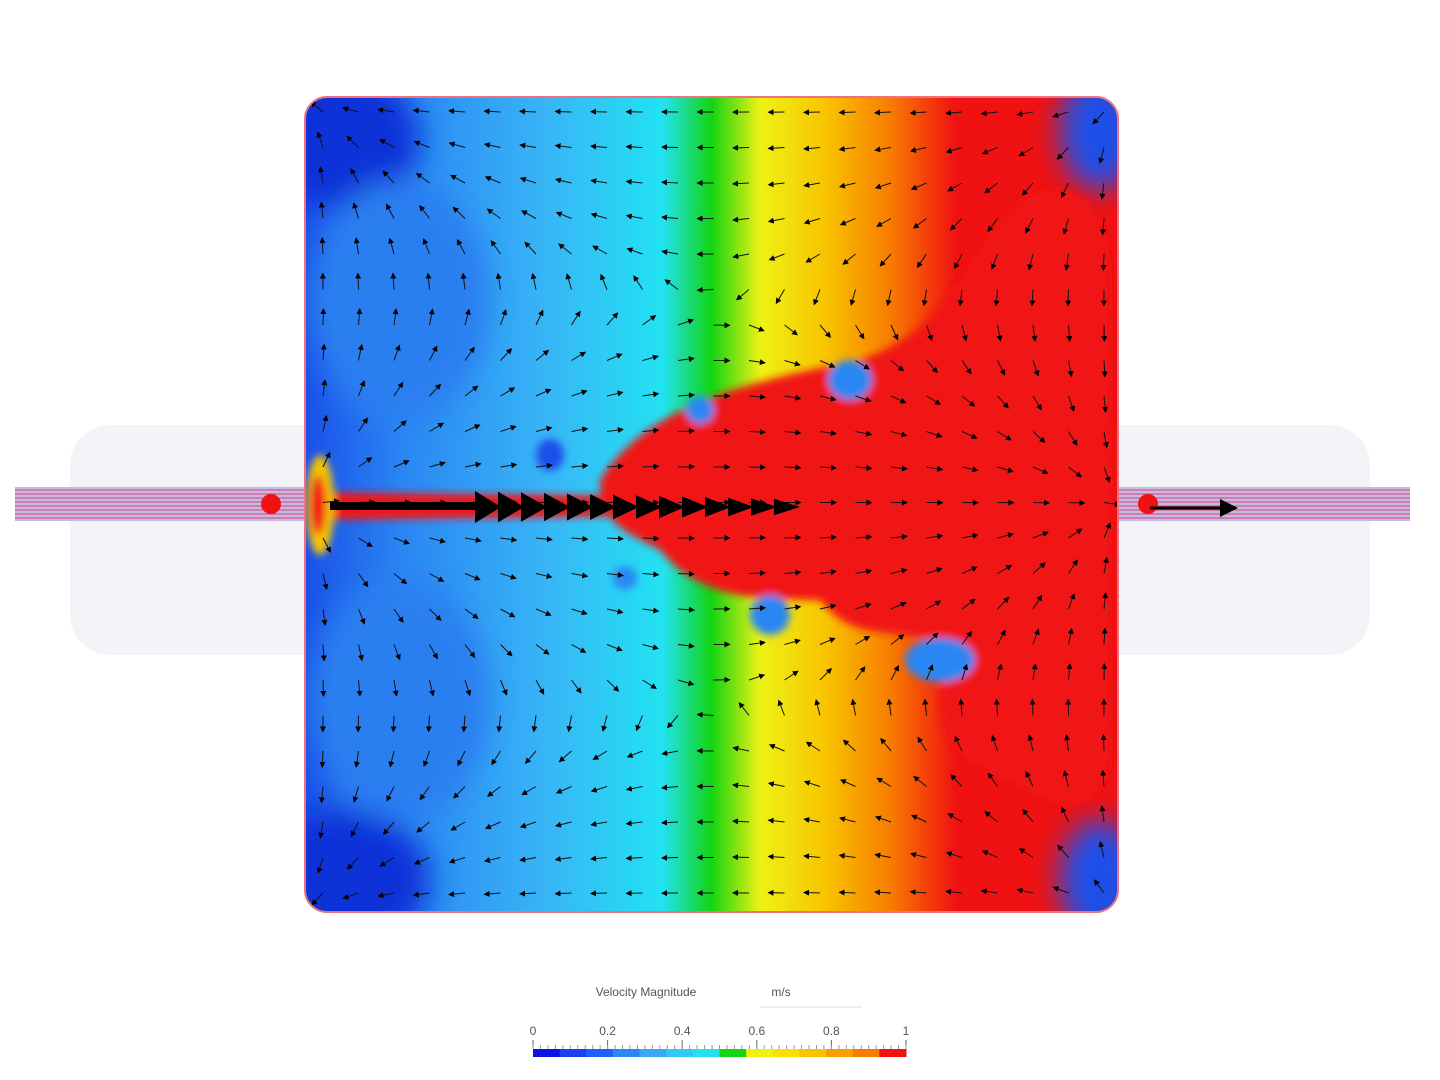 Image resolution: width=1440 pixels, height=1080 pixels. What do you see at coordinates (720, 1053) in the screenshot?
I see `color-bar` at bounding box center [720, 1053].